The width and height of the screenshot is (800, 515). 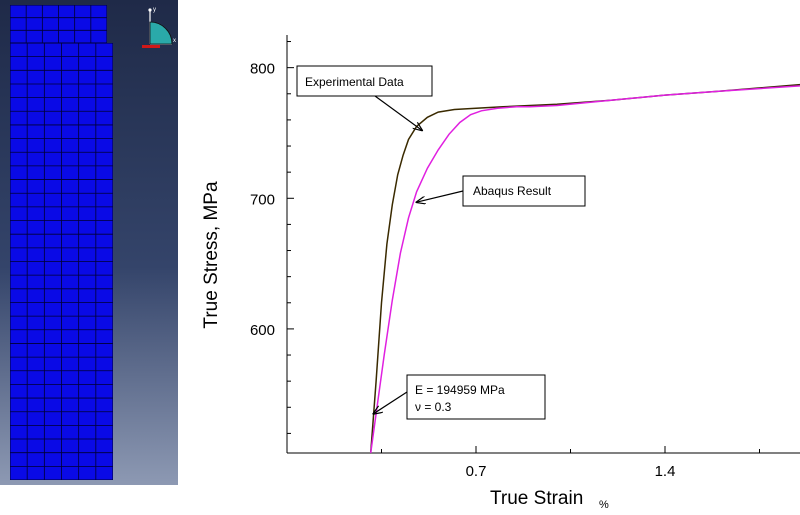 I want to click on annotation-text: Abaqus Result, so click(x=512, y=191).